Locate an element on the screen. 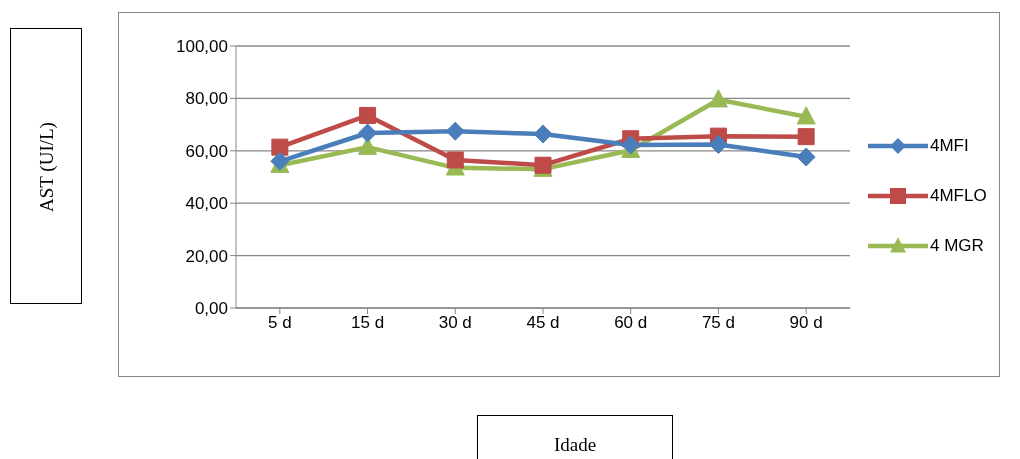  x-tick-label: 90 d is located at coordinates (806, 323).